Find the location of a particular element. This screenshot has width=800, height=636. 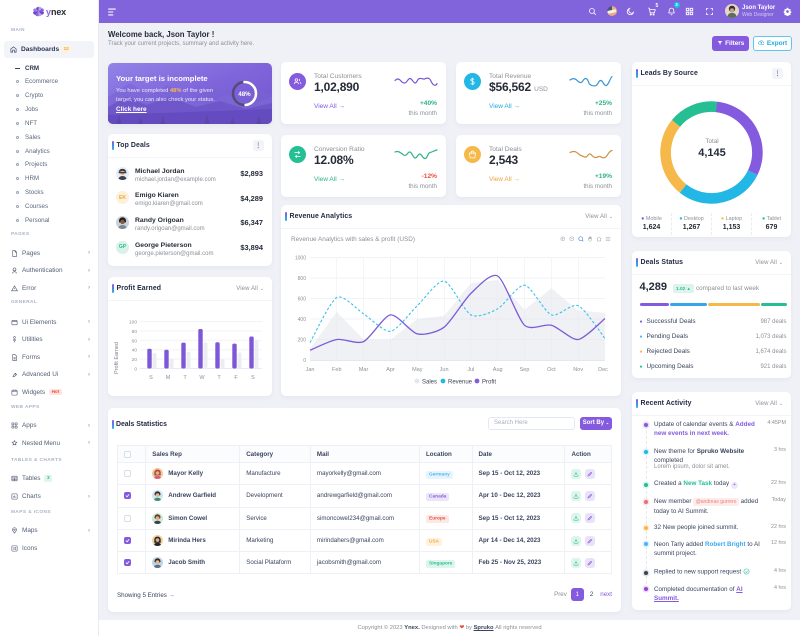

svg-text: 48% is located at coordinates (244, 94).